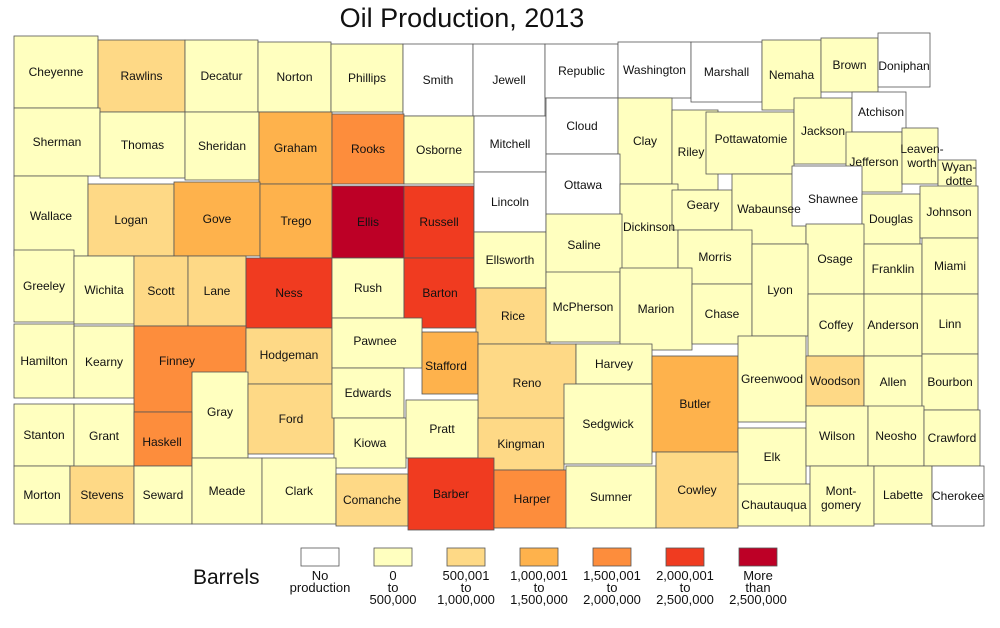 This screenshot has width=1000, height=628. Describe the element at coordinates (161, 442) in the screenshot. I see `county-label-haskell: Haskell` at that location.